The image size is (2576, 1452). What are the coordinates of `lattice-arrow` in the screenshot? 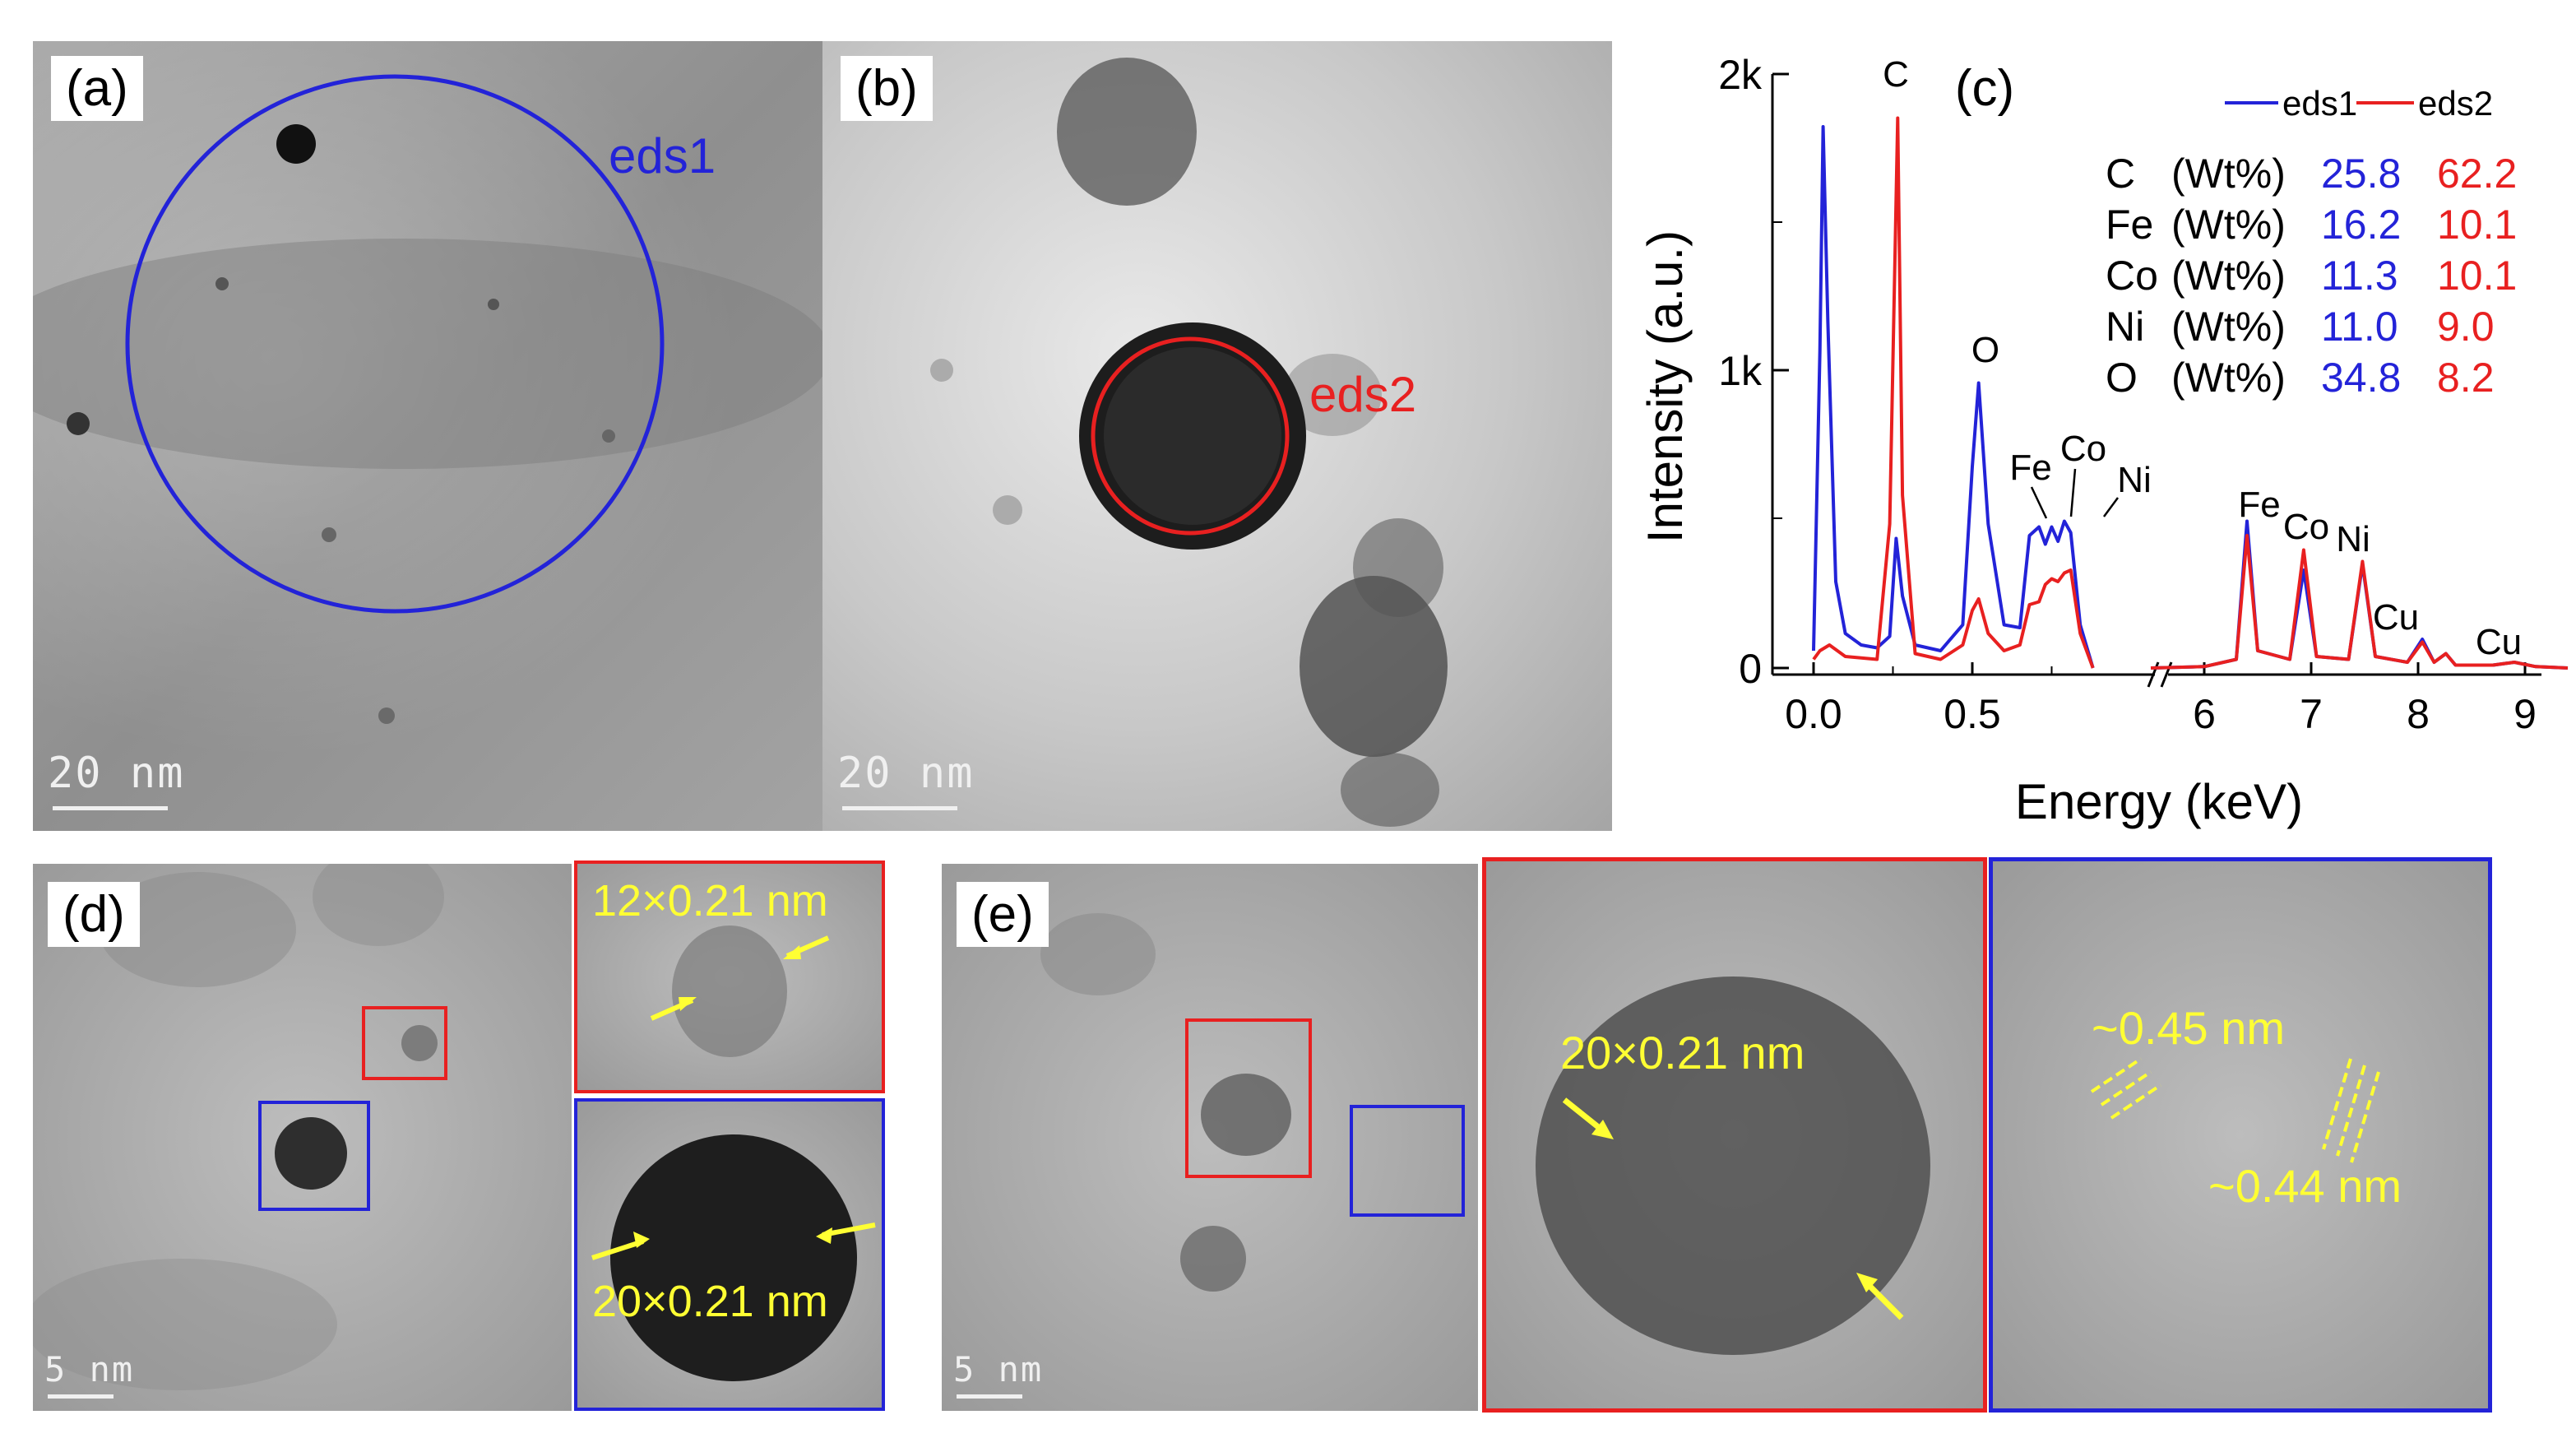 It's located at (618, 1249).